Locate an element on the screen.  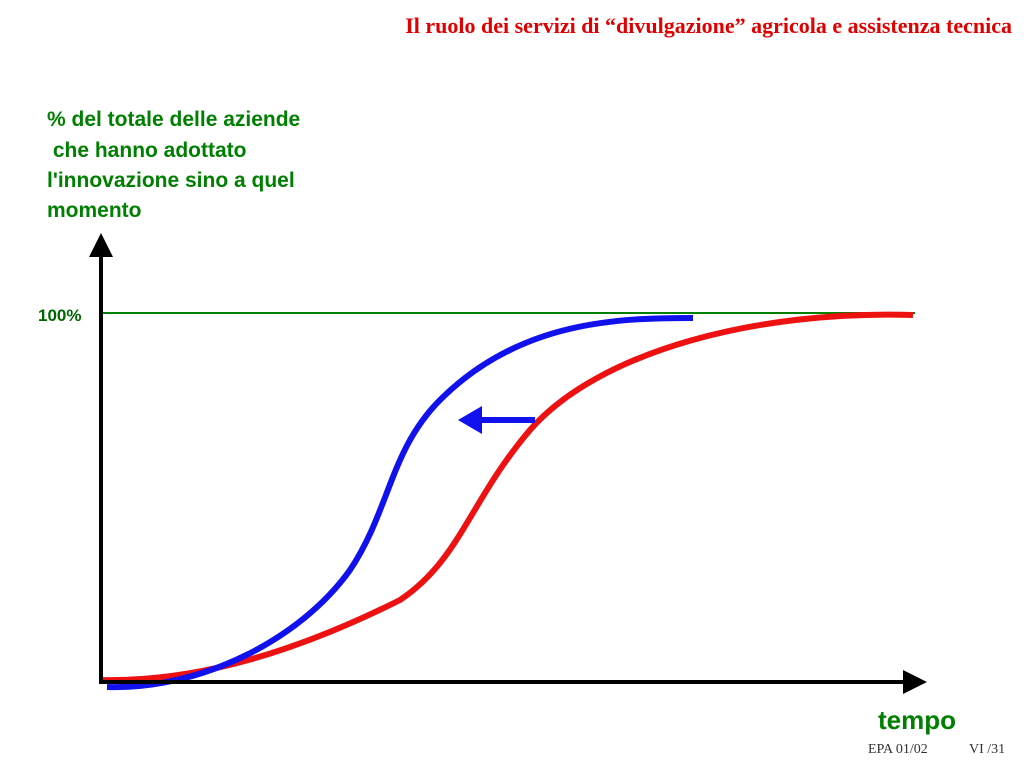
y-axis-label: % del totale delle aziende is located at coordinates (174, 119).